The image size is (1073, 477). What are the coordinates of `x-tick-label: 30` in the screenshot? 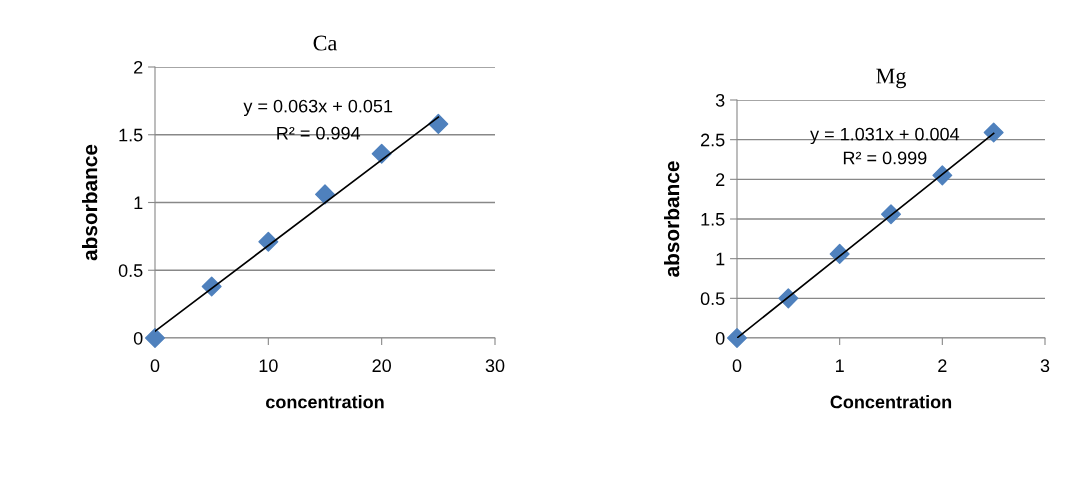 It's located at (495, 366).